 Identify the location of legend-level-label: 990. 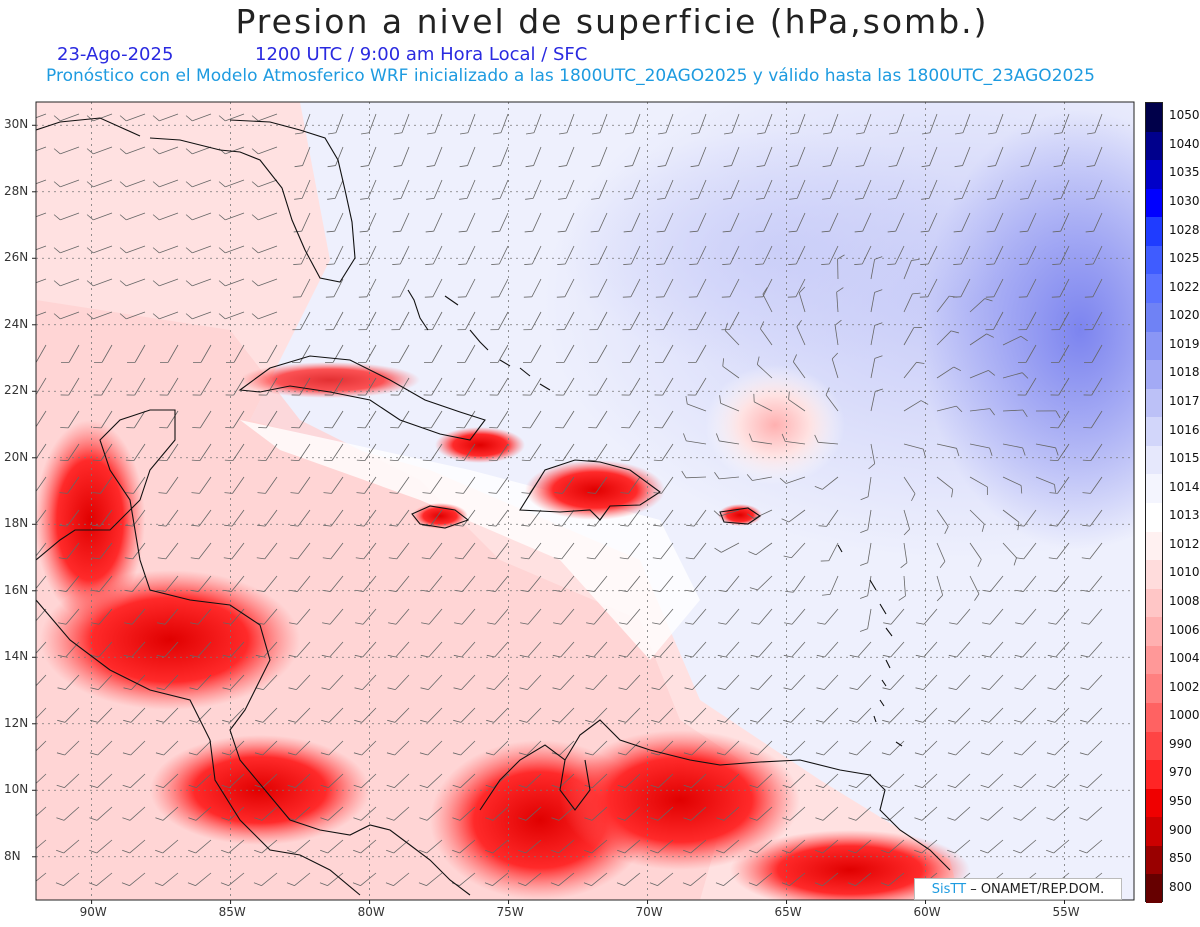
(1180, 743).